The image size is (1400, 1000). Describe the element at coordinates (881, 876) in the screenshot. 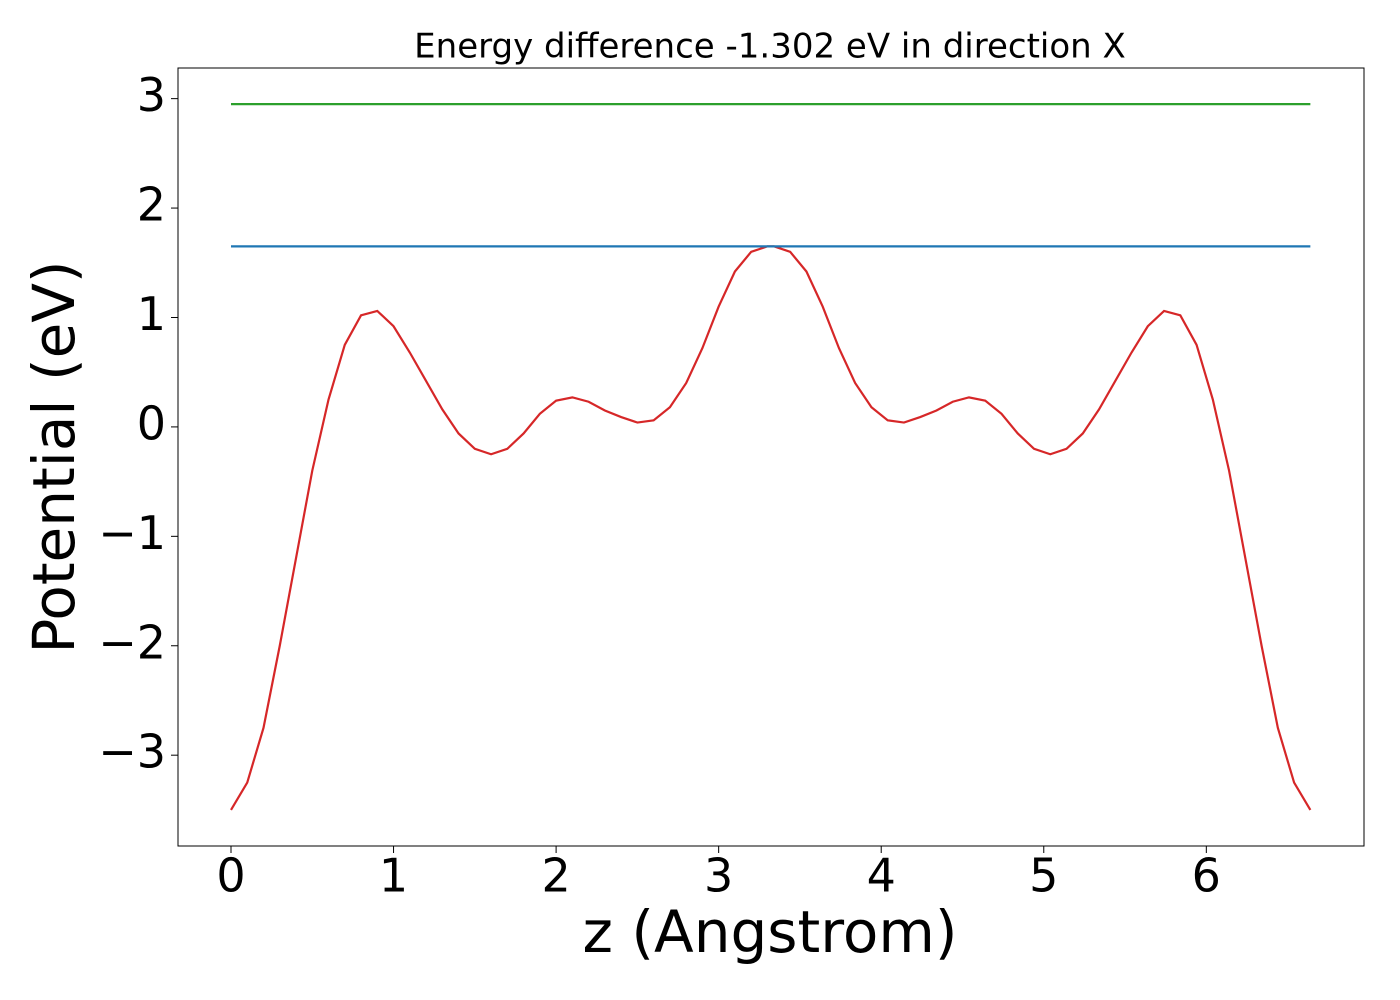

I see `x-tick-label: 4` at that location.